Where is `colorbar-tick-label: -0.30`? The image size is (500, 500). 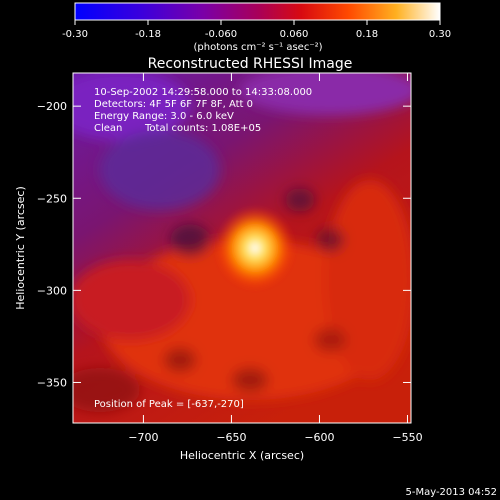 colorbar-tick-label: -0.30 is located at coordinates (75, 34).